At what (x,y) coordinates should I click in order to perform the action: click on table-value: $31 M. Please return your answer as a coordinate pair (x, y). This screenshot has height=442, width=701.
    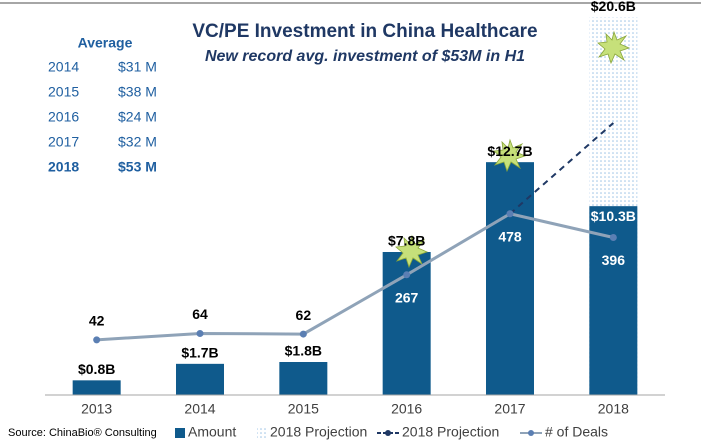
    Looking at the image, I should click on (137, 67).